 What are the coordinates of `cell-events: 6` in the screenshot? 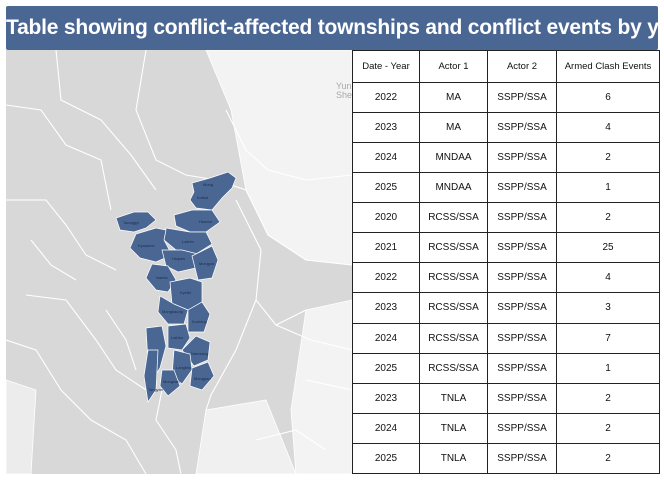 It's located at (608, 97).